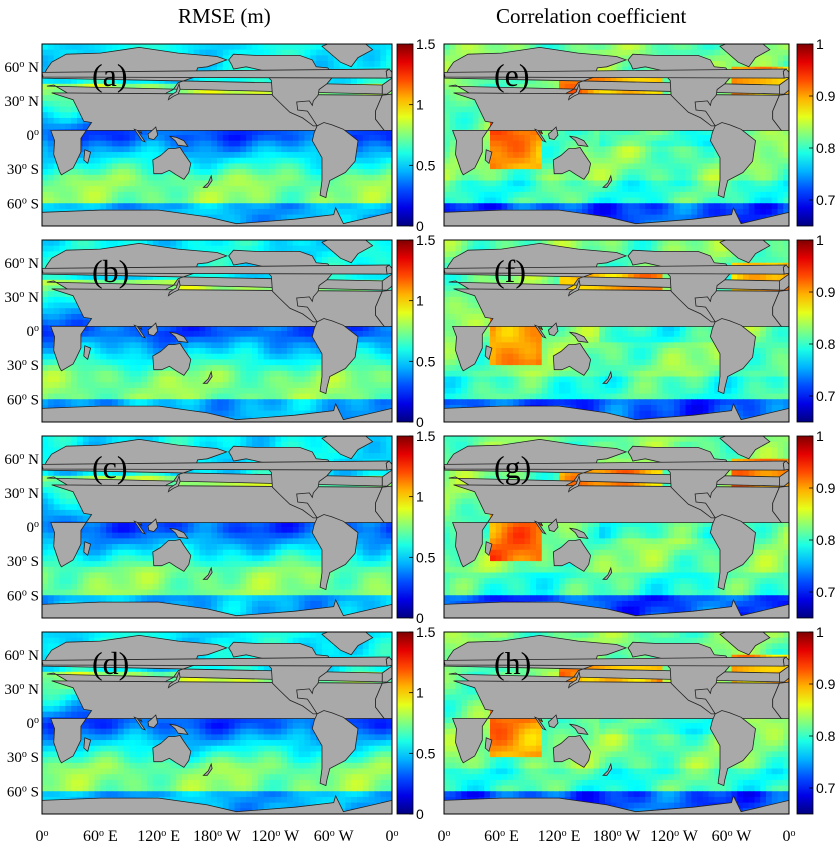  I want to click on lat-tick-label: 60o S, so click(23, 400).